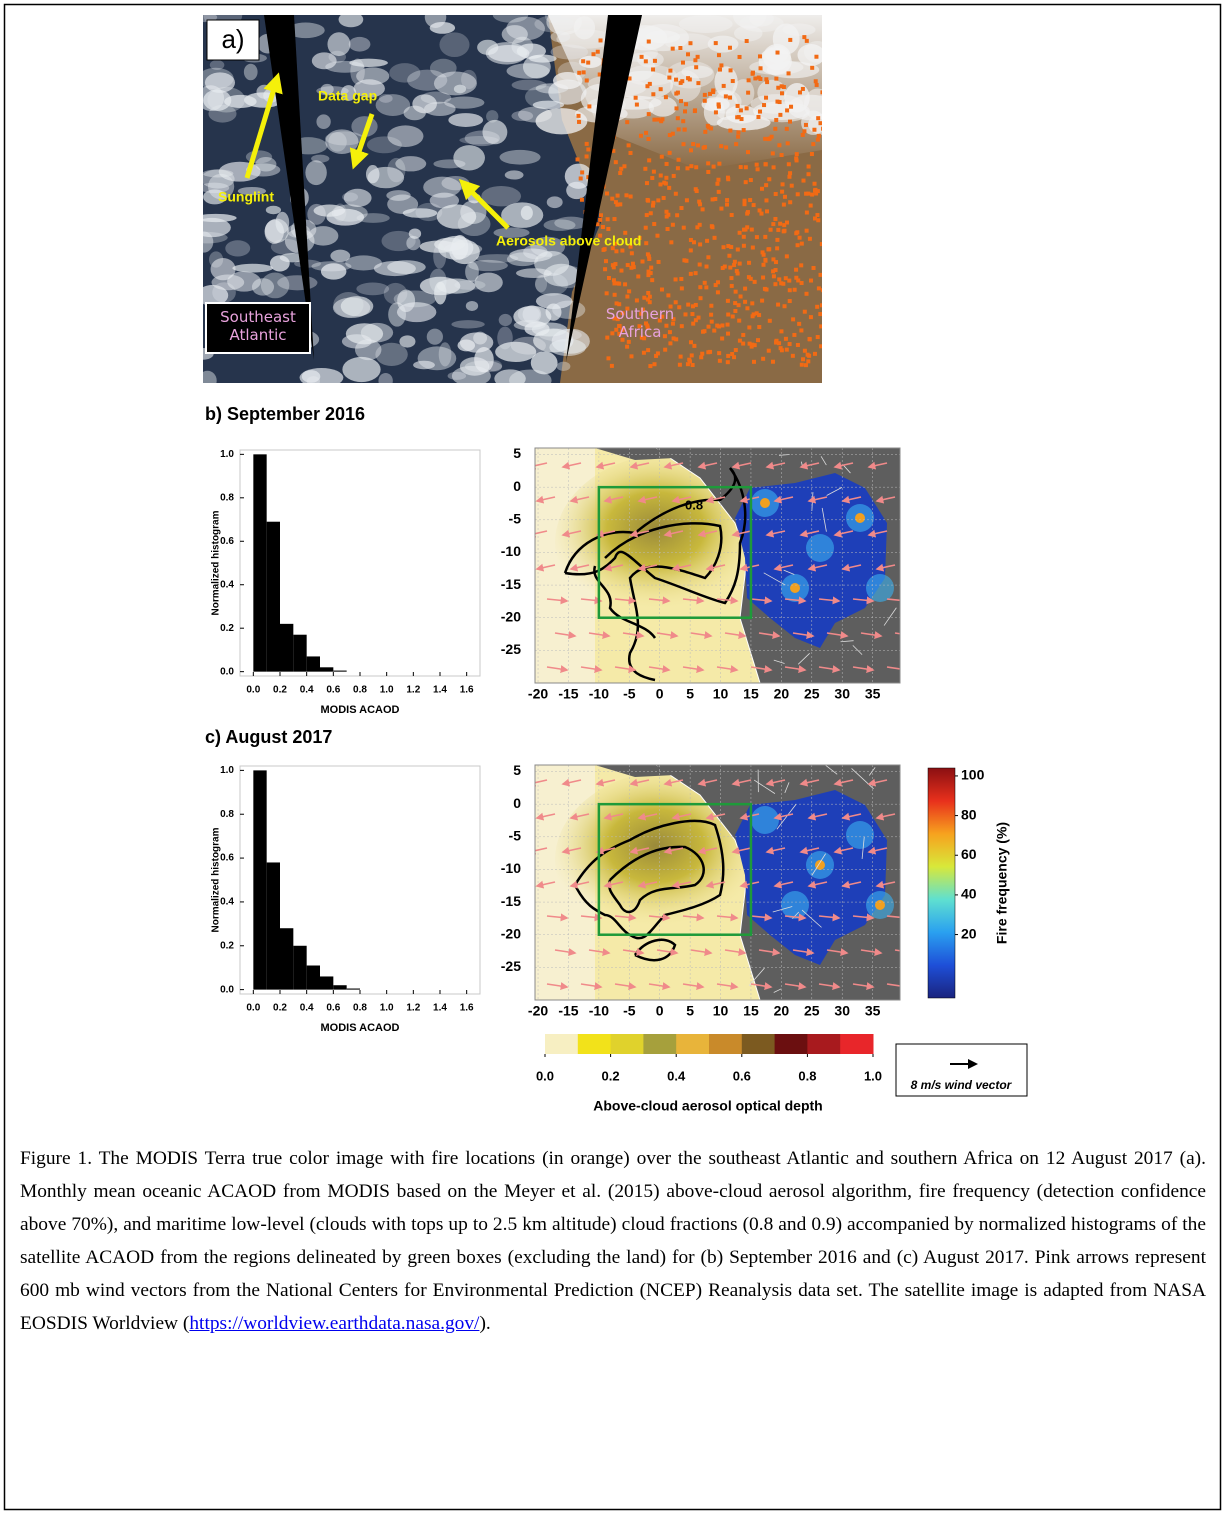 The height and width of the screenshot is (1518, 1226). Describe the element at coordinates (969, 854) in the screenshot. I see `y-tick-label: 60` at that location.